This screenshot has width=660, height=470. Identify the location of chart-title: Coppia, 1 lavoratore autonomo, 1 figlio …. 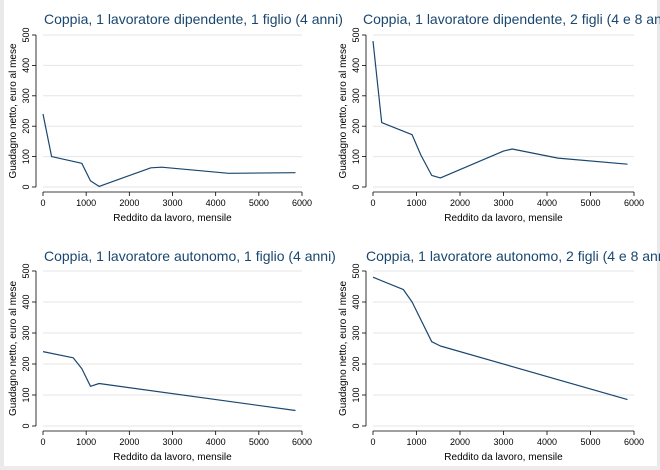
(190, 256).